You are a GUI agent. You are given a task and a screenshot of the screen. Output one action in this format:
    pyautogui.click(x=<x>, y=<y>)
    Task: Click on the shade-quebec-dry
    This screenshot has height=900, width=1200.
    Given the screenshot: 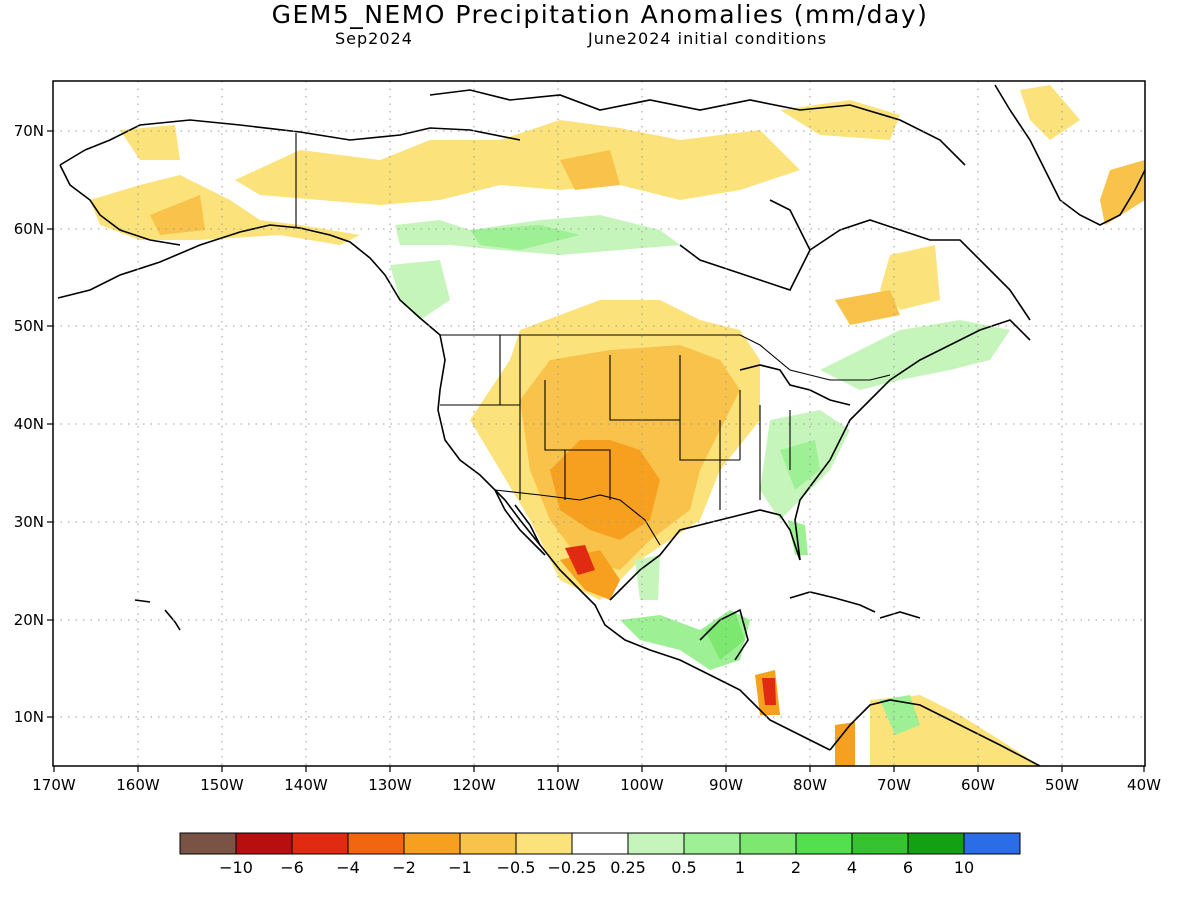 What is the action you would take?
    pyautogui.click(x=910, y=277)
    